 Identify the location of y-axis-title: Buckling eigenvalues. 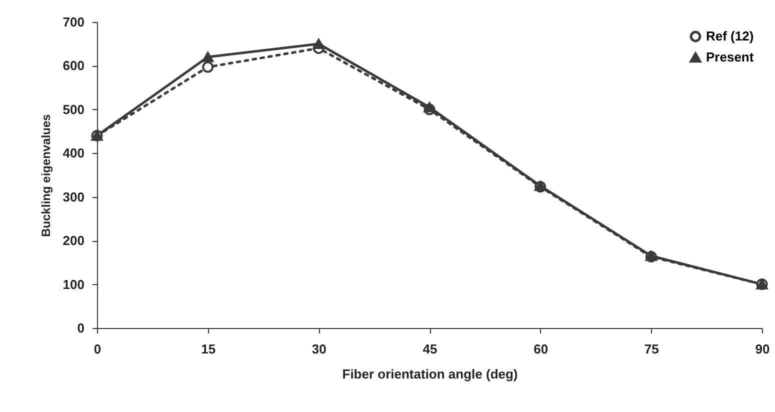
(45, 175).